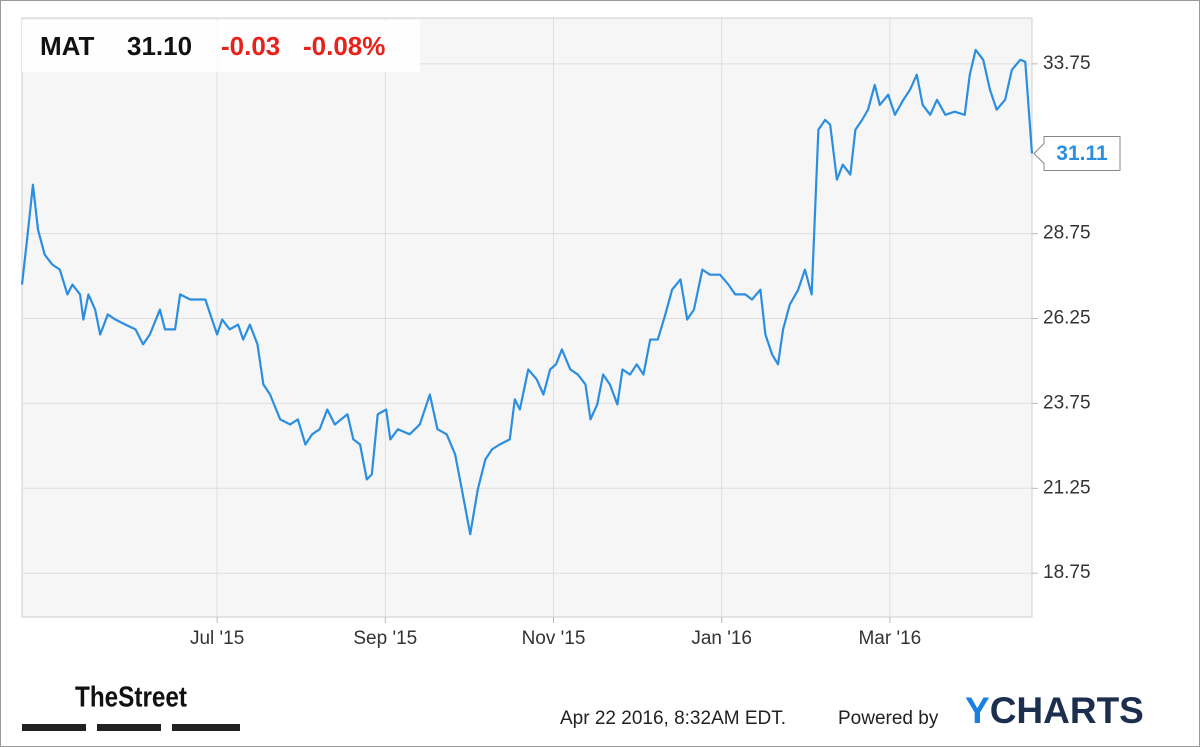 The height and width of the screenshot is (747, 1200). What do you see at coordinates (673, 718) in the screenshot?
I see `timestamp: Apr 22 2016, 8:32AM EDT.` at bounding box center [673, 718].